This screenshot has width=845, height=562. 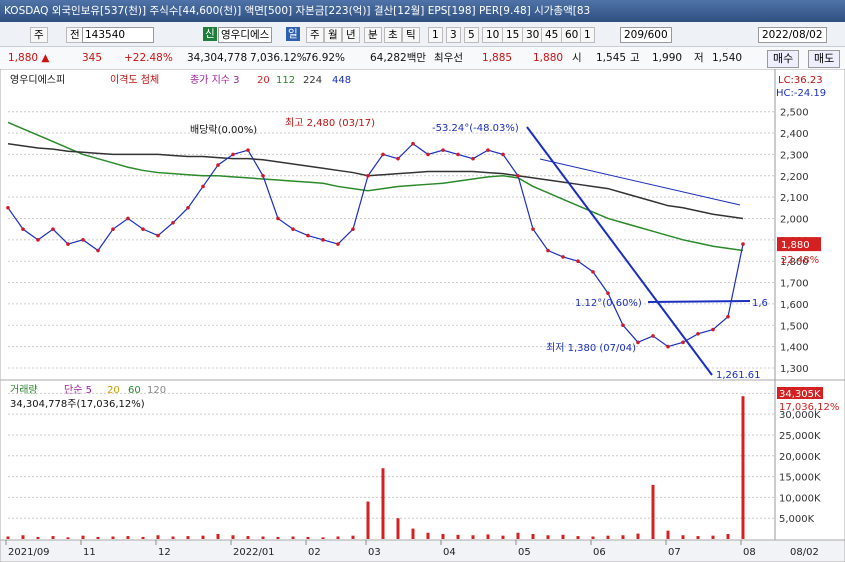 What do you see at coordinates (738, 375) in the screenshot?
I see `annotation: 1,261.61` at bounding box center [738, 375].